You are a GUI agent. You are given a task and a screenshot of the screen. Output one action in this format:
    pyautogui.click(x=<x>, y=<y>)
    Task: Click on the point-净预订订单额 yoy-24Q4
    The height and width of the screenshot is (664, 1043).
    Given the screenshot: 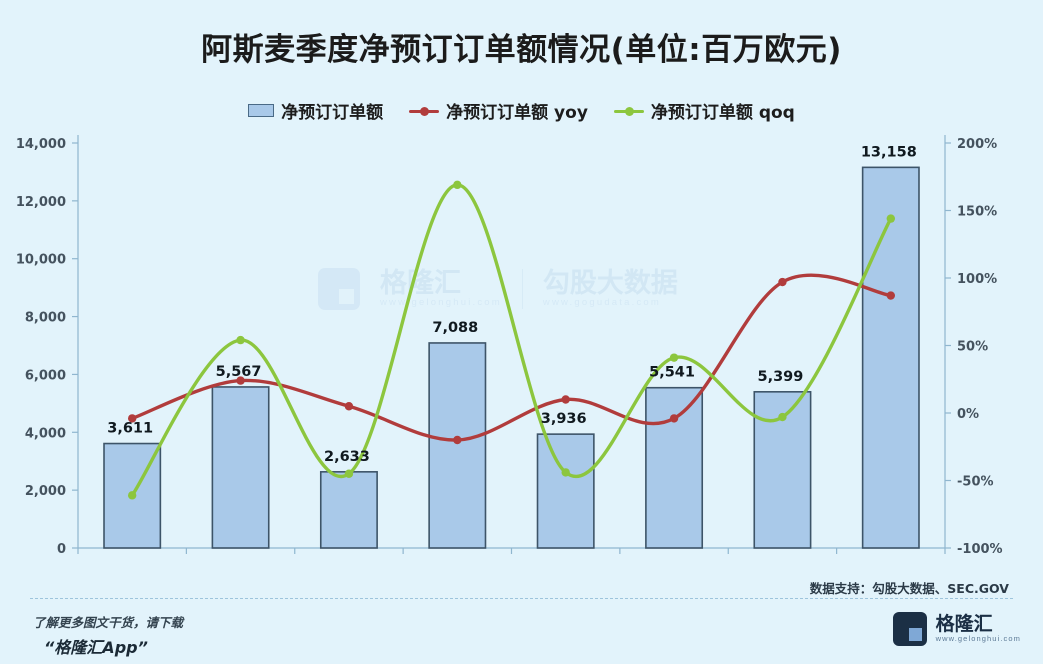 What is the action you would take?
    pyautogui.click(x=457, y=440)
    